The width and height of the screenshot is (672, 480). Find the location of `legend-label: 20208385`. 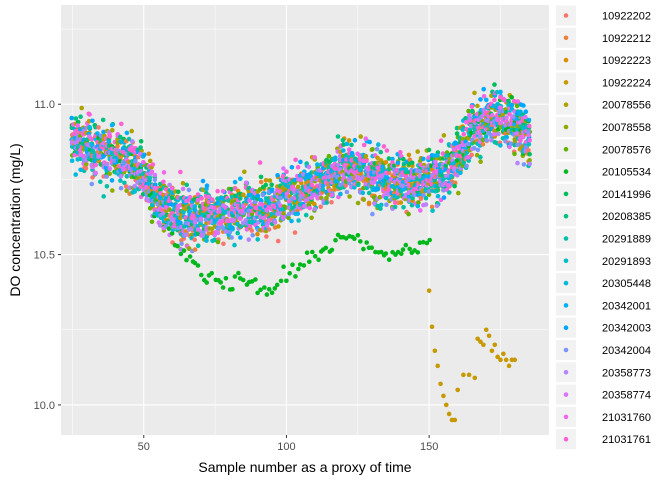

legend-label: 20208385 is located at coordinates (626, 217).